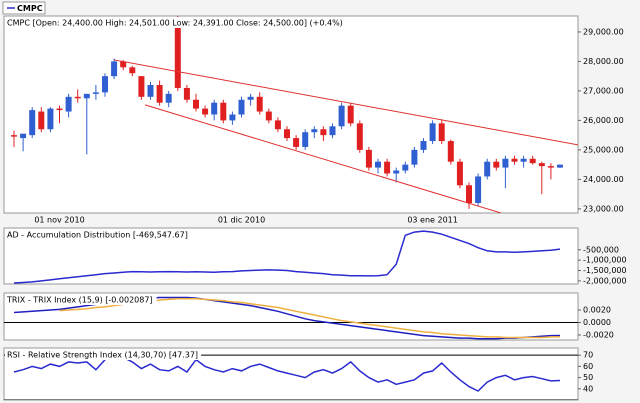 The height and width of the screenshot is (403, 640). I want to click on y-tick-label: 0.0000, so click(597, 322).